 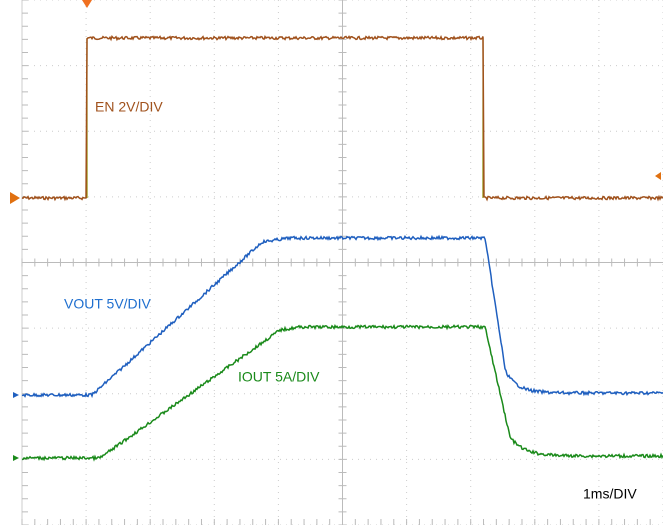 What do you see at coordinates (108, 304) in the screenshot?
I see `vout-label: VOUT 5V/DIV` at bounding box center [108, 304].